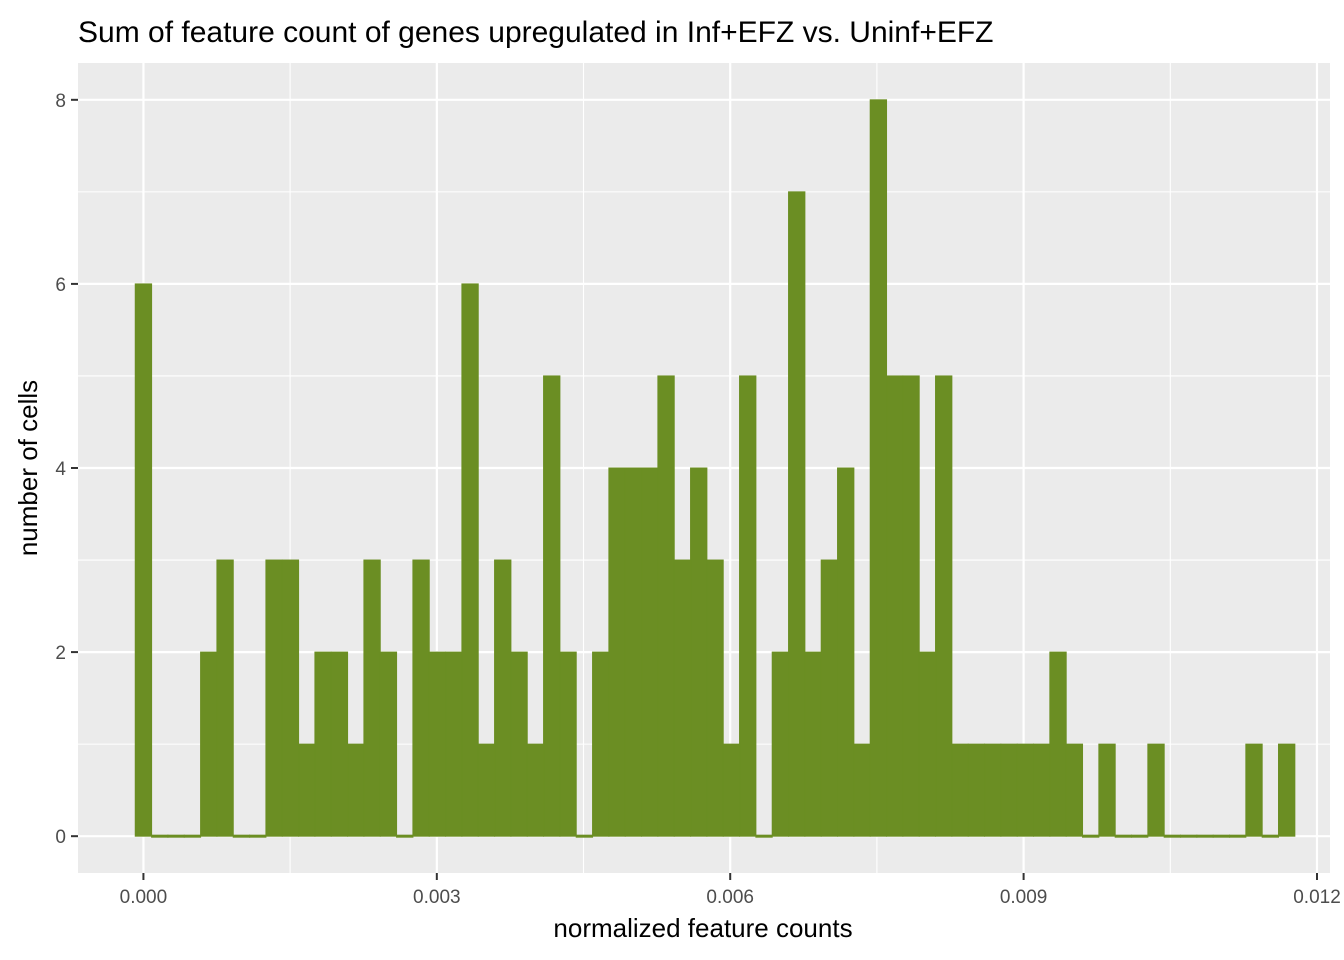 The image size is (1344, 960). What do you see at coordinates (730, 897) in the screenshot?
I see `x-tick-label: 0.006` at bounding box center [730, 897].